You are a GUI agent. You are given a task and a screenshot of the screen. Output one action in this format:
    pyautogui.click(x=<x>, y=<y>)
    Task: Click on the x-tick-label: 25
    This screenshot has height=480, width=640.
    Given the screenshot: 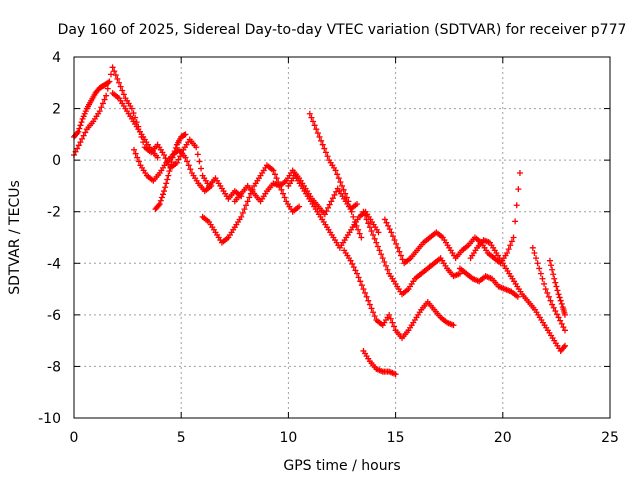 What is the action you would take?
    pyautogui.click(x=610, y=438)
    